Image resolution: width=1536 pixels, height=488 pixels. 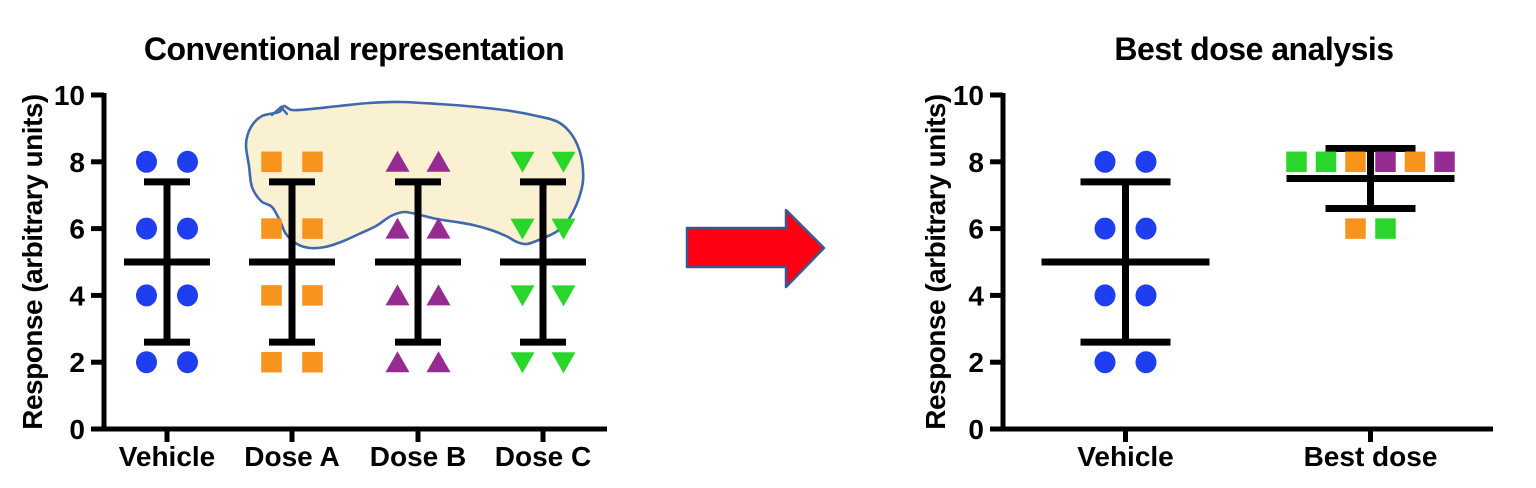 What do you see at coordinates (1371, 456) in the screenshot?
I see `category-label: Best dose` at bounding box center [1371, 456].